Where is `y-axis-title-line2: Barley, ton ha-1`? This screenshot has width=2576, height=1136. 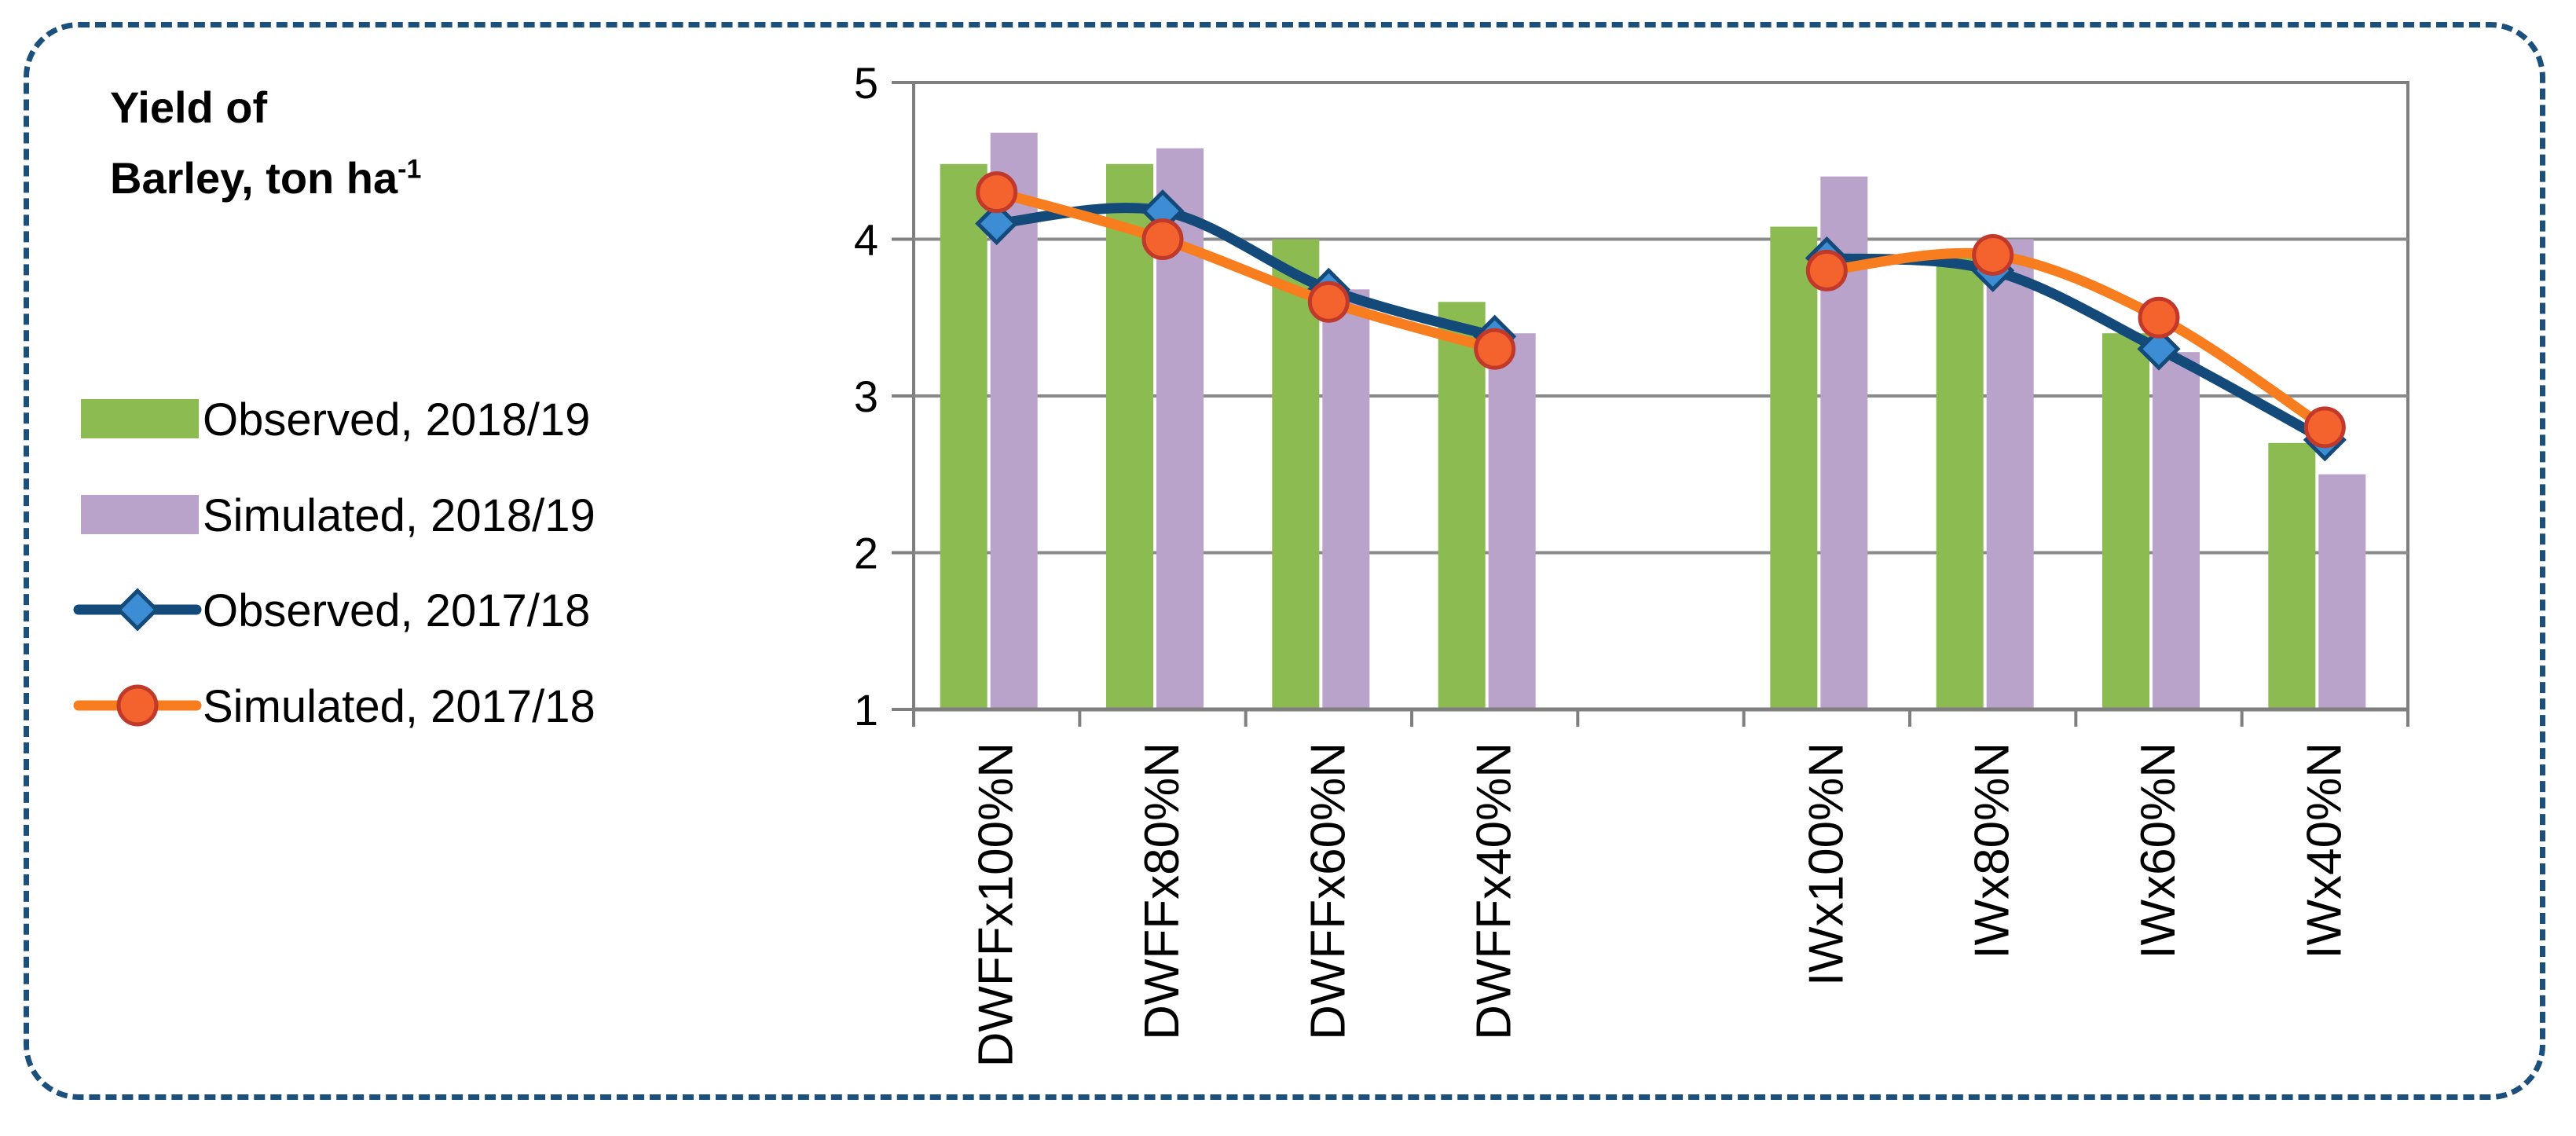
y-axis-title-line2: Barley, ton ha-1 is located at coordinates (265, 178).